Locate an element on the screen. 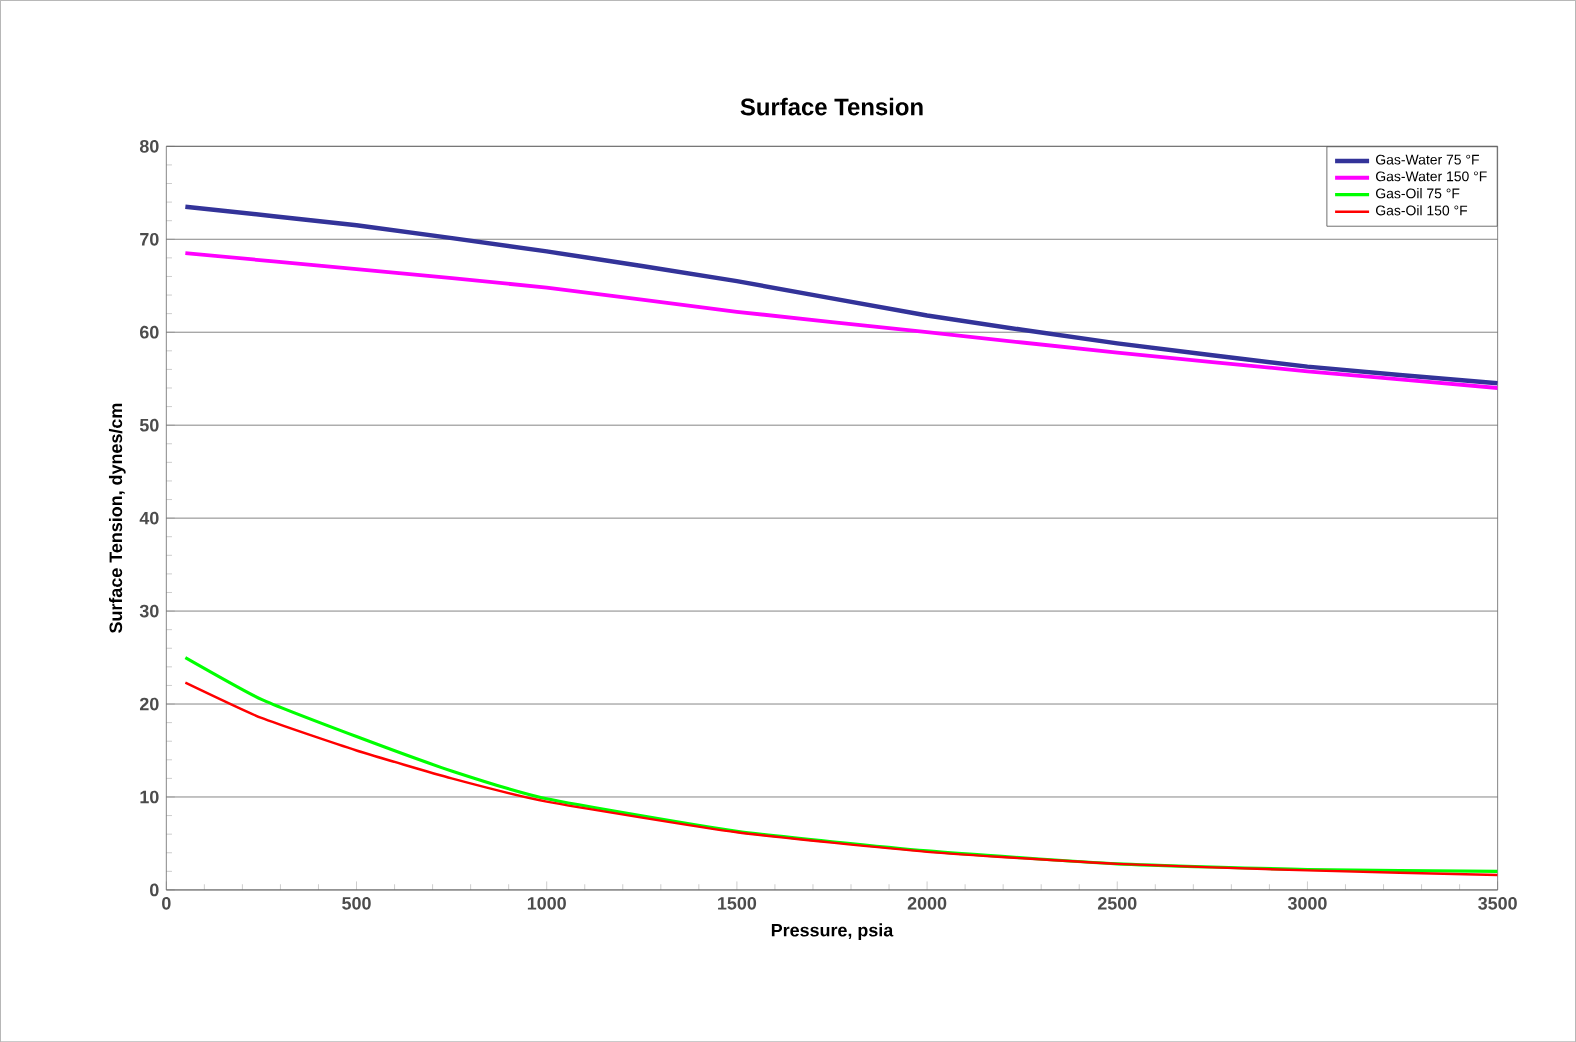 Image resolution: width=1576 pixels, height=1042 pixels. x-tick-label: 3500 is located at coordinates (1497, 903).